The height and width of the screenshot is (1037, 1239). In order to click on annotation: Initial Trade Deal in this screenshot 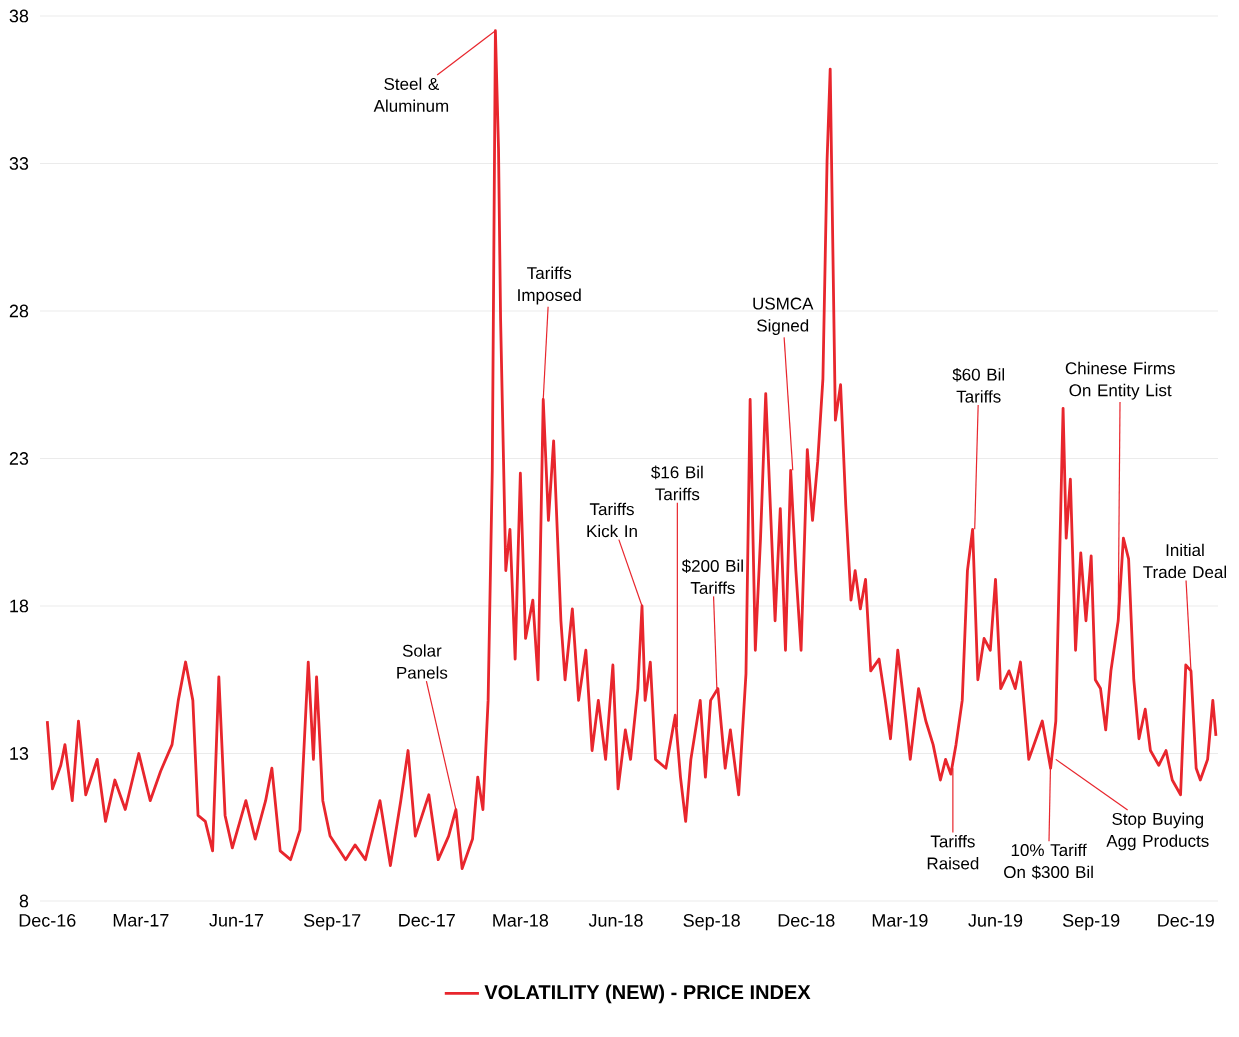, I will do `click(1185, 561)`.